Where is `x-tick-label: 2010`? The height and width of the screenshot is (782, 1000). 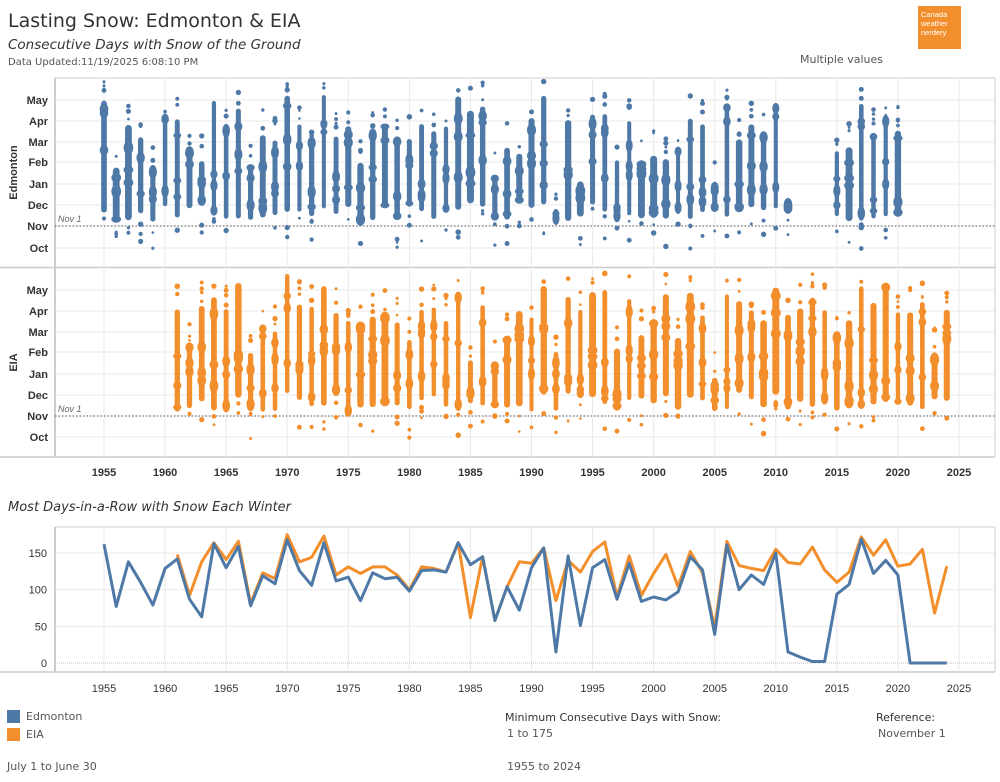 x-tick-label: 2010 is located at coordinates (776, 689).